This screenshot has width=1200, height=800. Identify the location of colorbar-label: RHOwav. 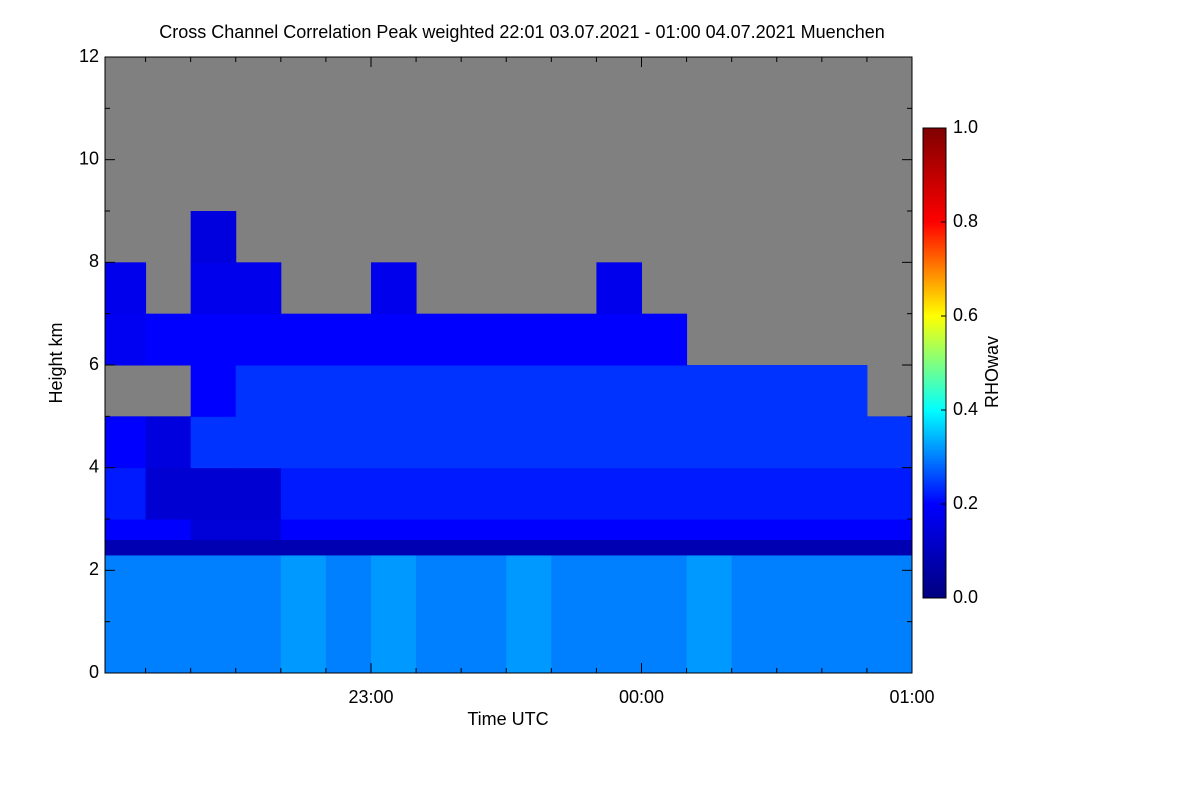
(992, 372).